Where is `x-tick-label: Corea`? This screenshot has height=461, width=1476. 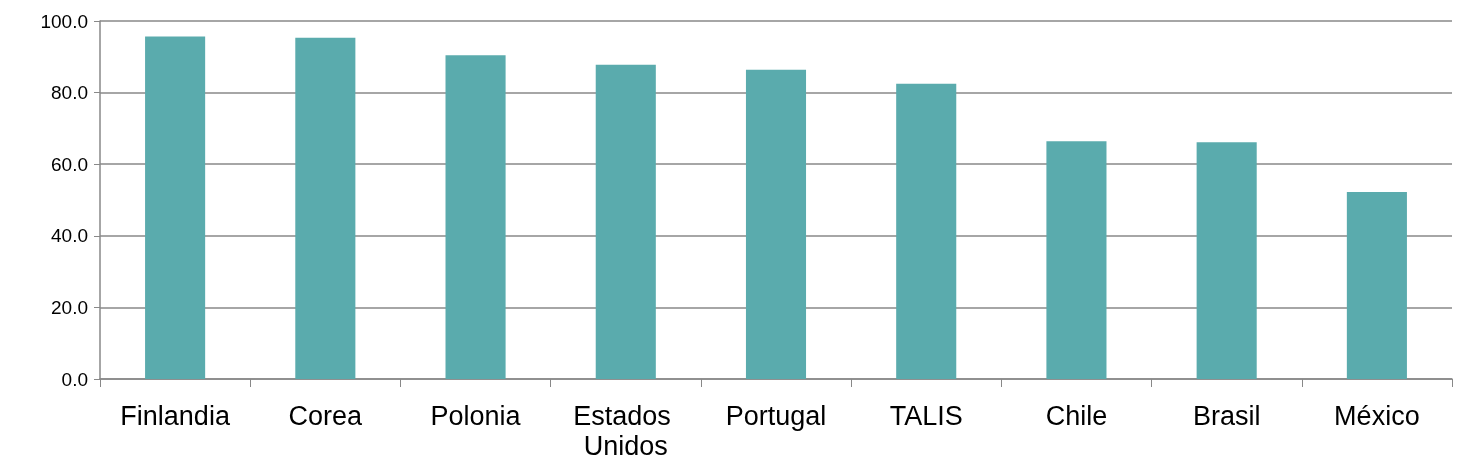 x-tick-label: Corea is located at coordinates (326, 416).